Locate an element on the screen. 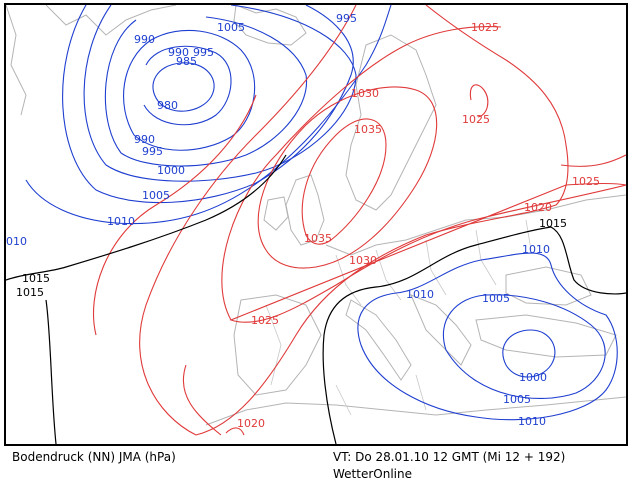 Image resolution: width=634 pixels, height=490 pixels. label-1000-b: 1000 is located at coordinates (533, 377).